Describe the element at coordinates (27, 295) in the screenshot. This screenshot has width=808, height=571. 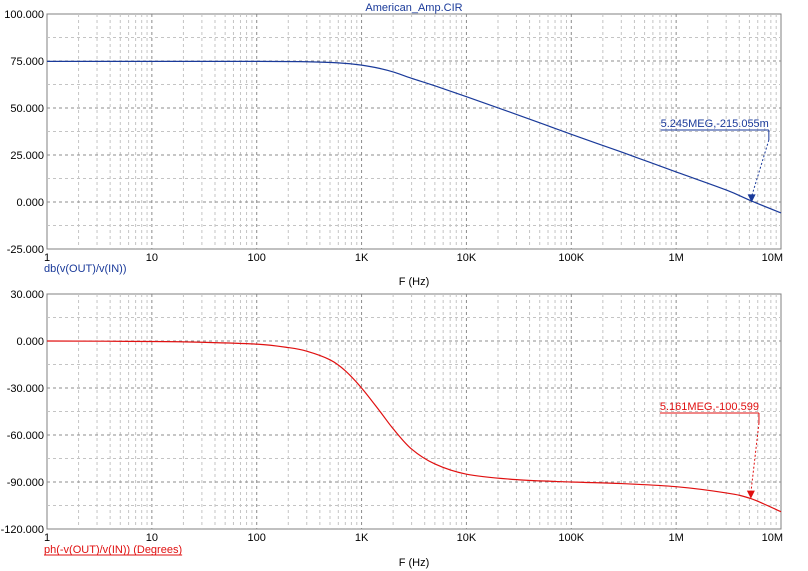
I see `y-tick-label: 30.000` at that location.